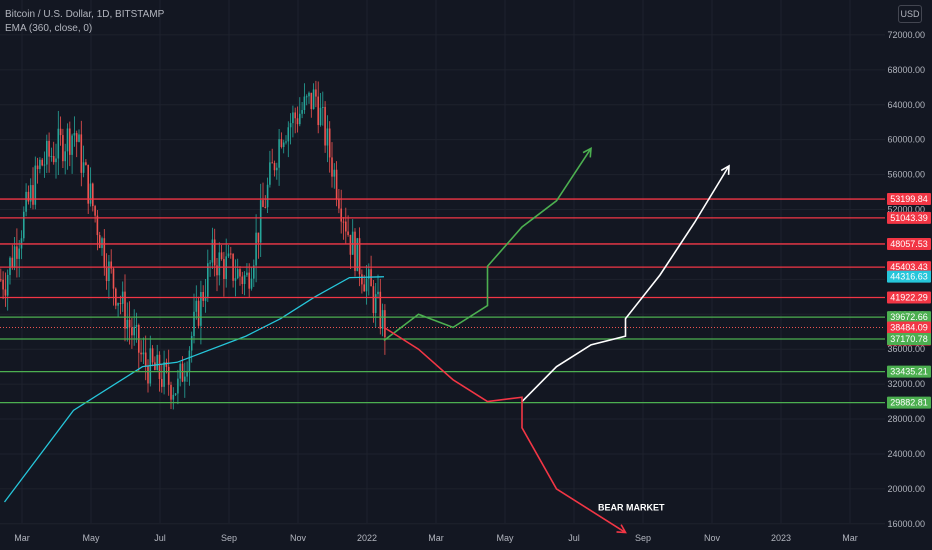 The image size is (932, 550). What do you see at coordinates (906, 140) in the screenshot?
I see `y-tick-label: 60000.00` at bounding box center [906, 140].